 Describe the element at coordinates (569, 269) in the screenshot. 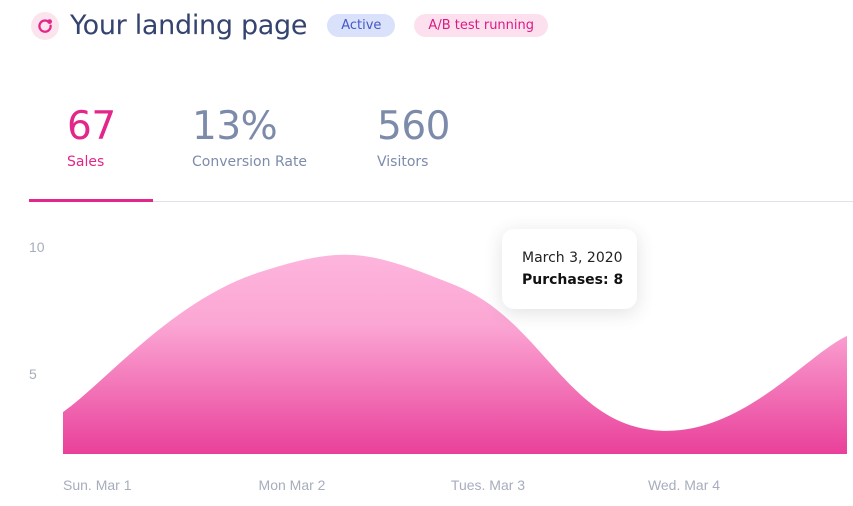

I see `chart-tooltip: March 3, 2020 Purchases: 8` at that location.